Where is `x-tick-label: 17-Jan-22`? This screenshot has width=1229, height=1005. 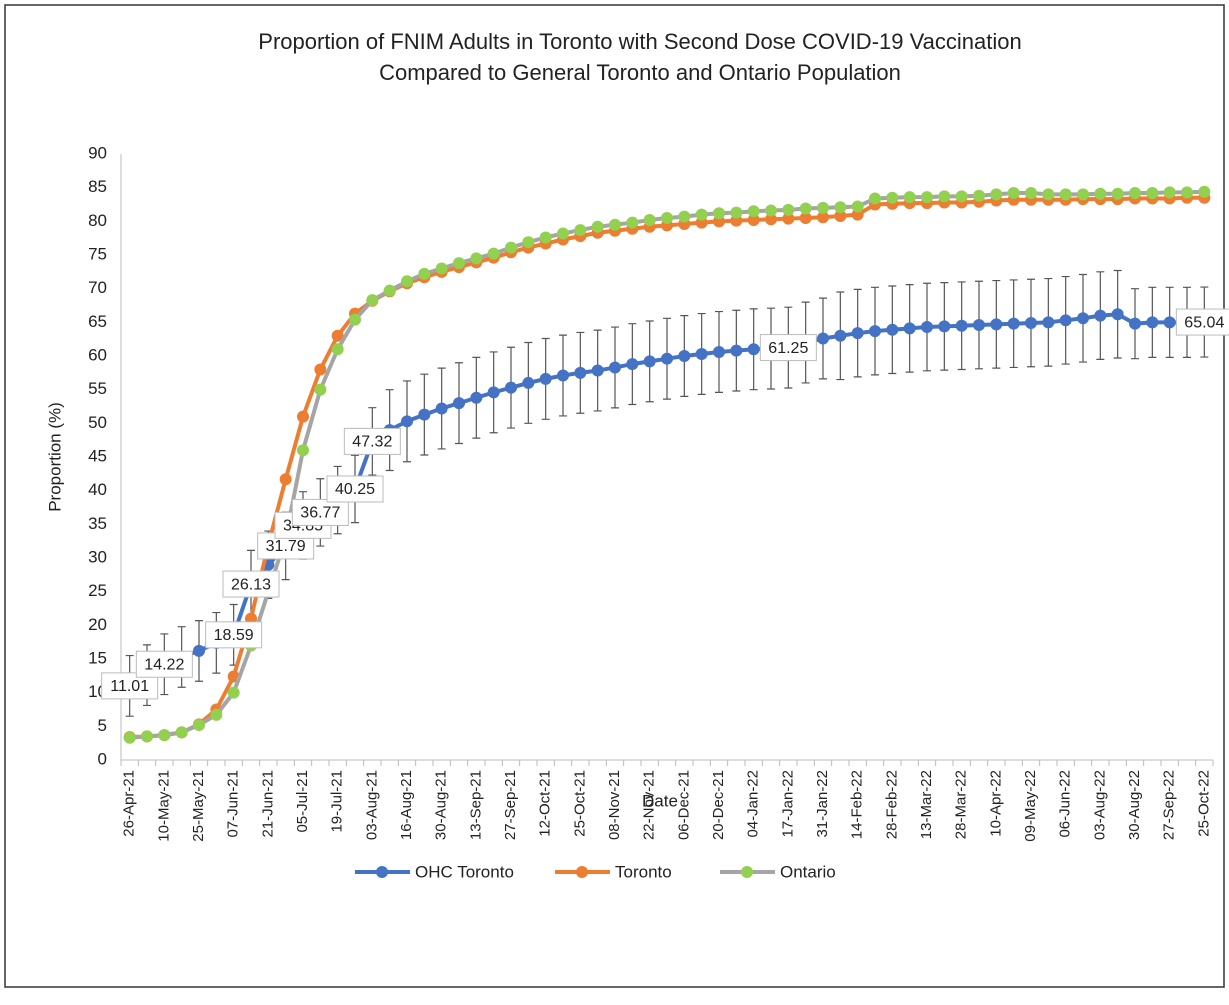 x-tick-label: 17-Jan-22 is located at coordinates (787, 804).